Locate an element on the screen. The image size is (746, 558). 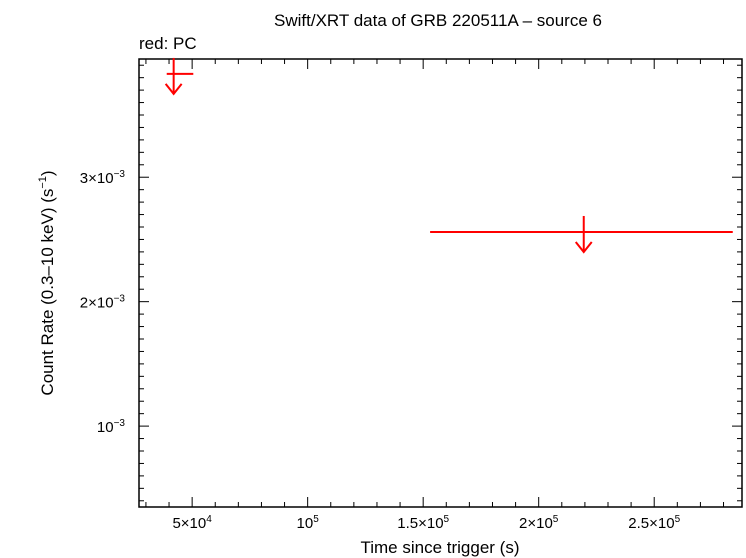
y-tick-mantissa: 3×10 is located at coordinates (97, 178).